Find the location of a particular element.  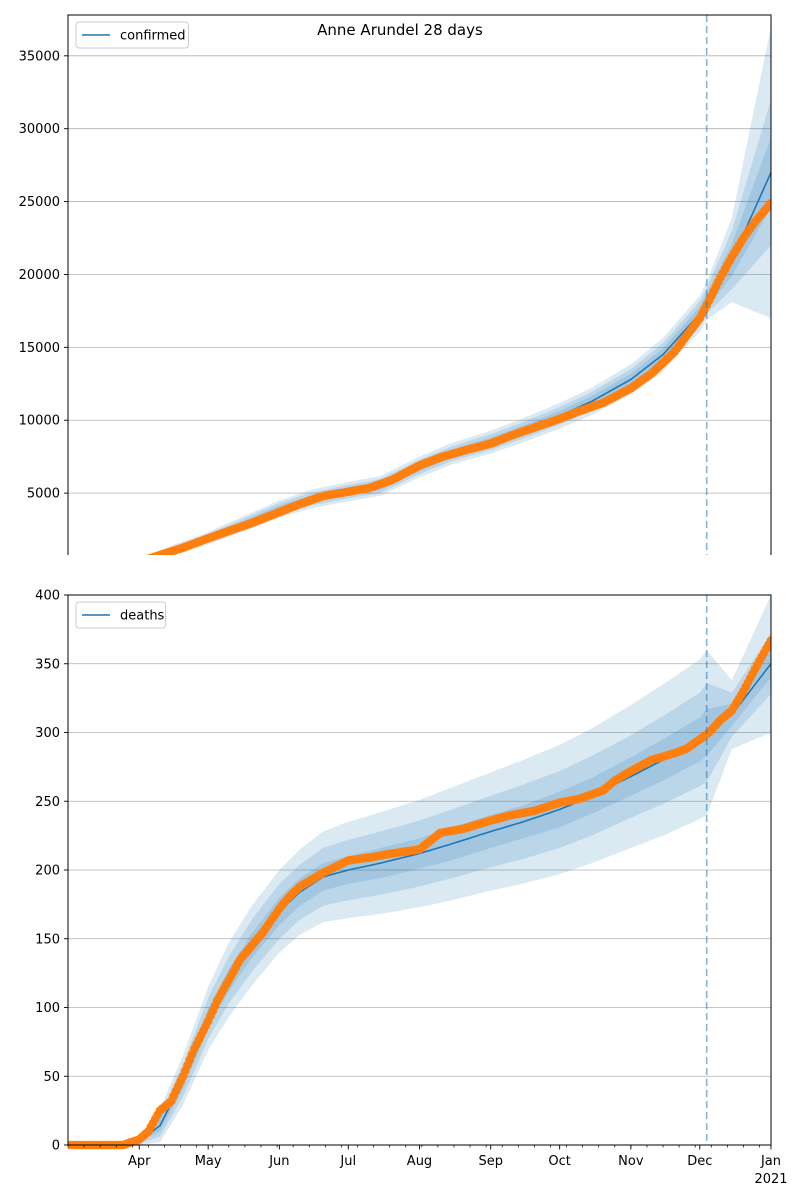

x-tick-label: Jun is located at coordinates (278, 1161).